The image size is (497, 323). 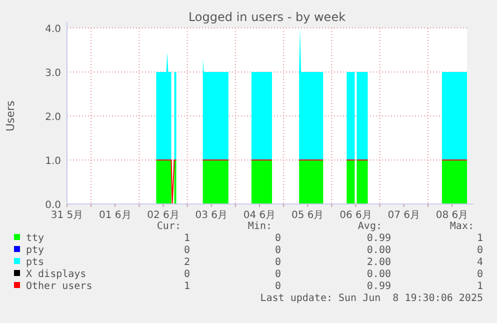 I want to click on text: Avg:, so click(x=370, y=226).